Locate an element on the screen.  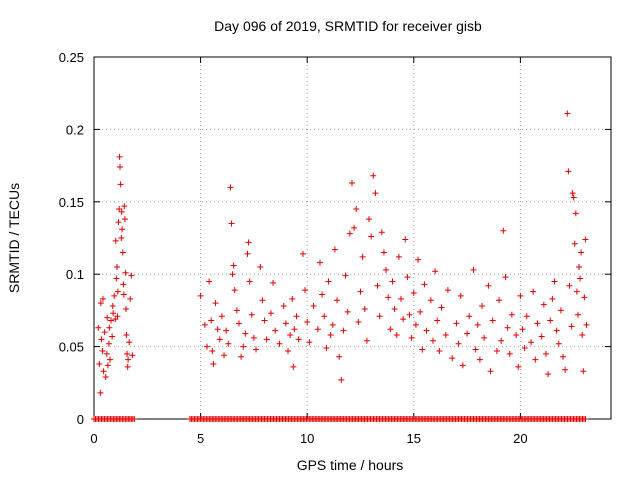
y-tick-label: 0.05 is located at coordinates (71, 347).